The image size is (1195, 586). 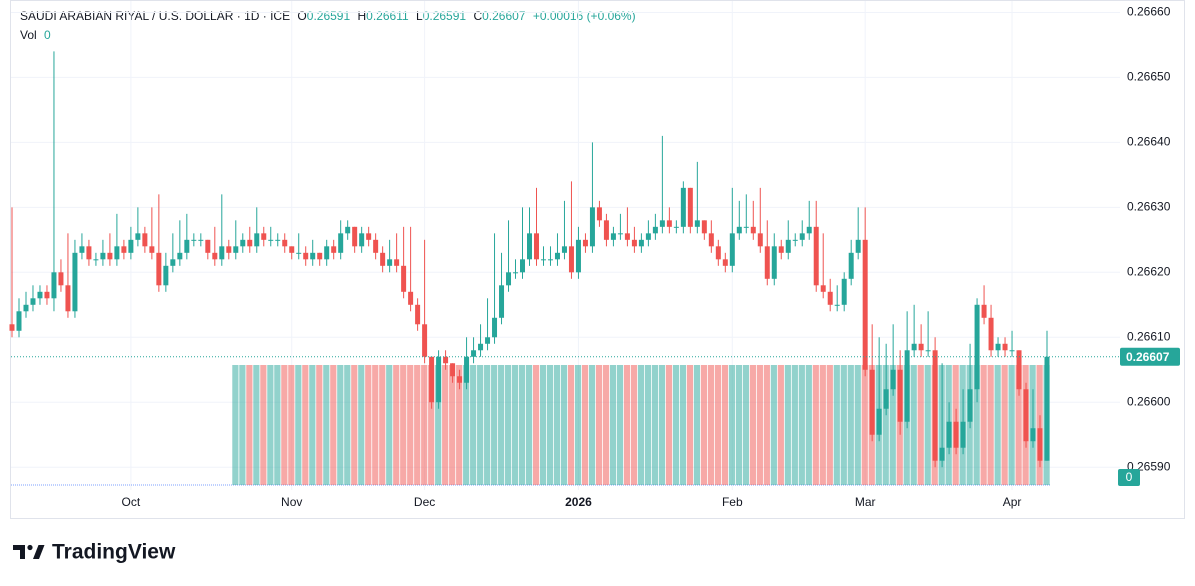 What do you see at coordinates (19, 552) in the screenshot?
I see `logo-mark` at bounding box center [19, 552].